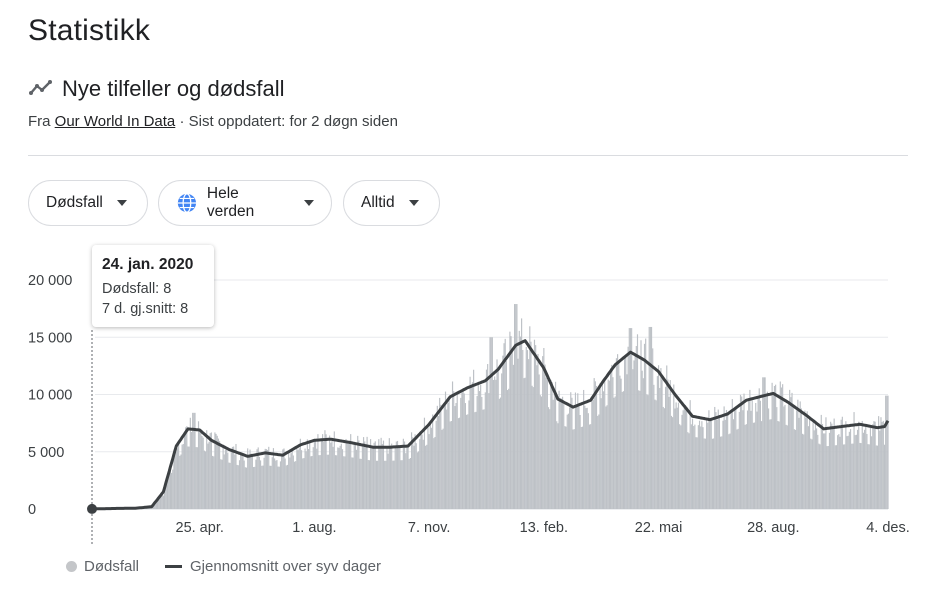 The width and height of the screenshot is (947, 591). Describe the element at coordinates (468, 155) in the screenshot. I see `divider` at that location.